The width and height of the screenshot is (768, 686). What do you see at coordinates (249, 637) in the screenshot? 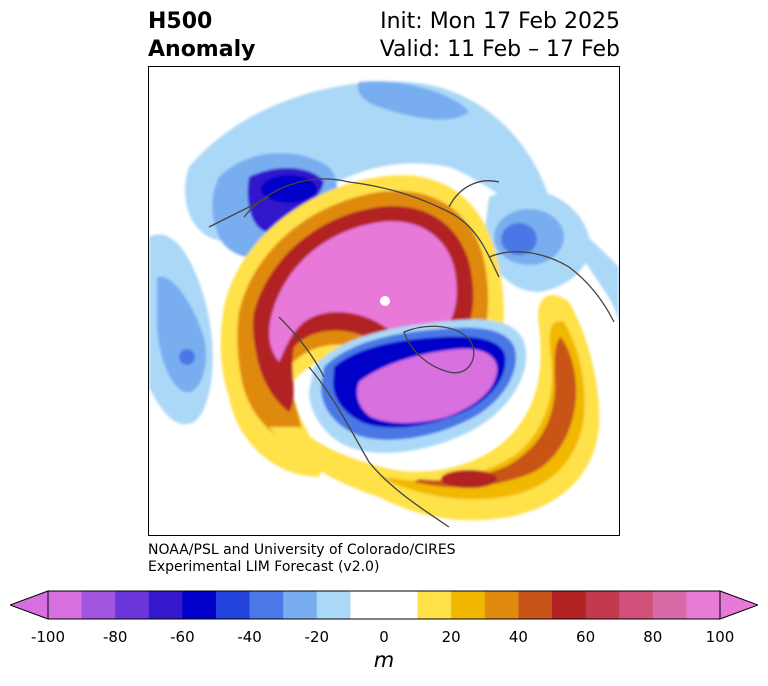
I see `colorbar-tick-label: -40` at bounding box center [249, 637].